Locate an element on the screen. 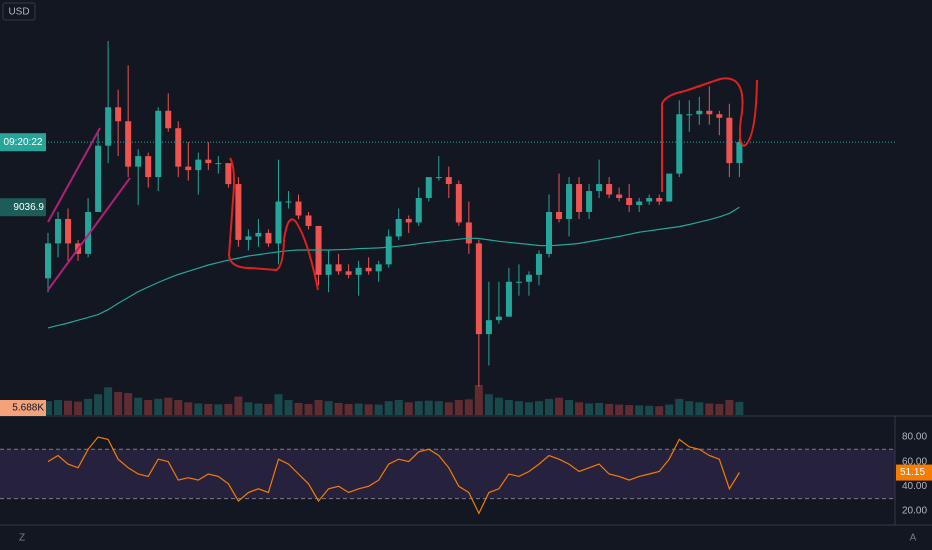  currency-box is located at coordinates (19, 11).